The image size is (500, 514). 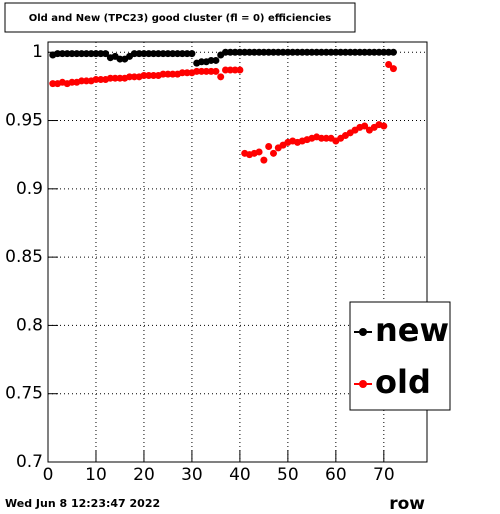 I want to click on y-tick-label: 0.9, so click(x=29, y=189).